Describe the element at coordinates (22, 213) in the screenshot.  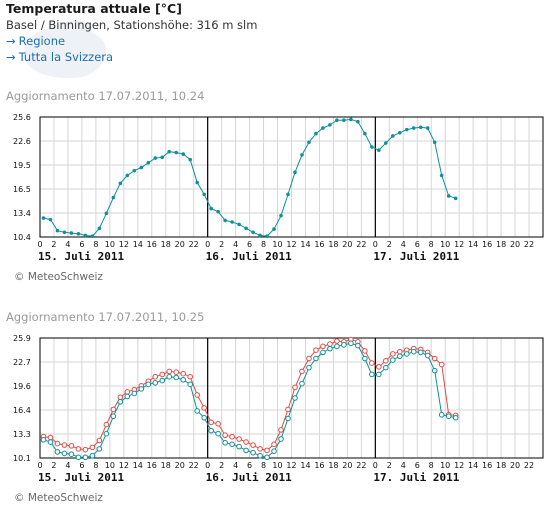
I see `y-tick-label: 13.4` at that location.